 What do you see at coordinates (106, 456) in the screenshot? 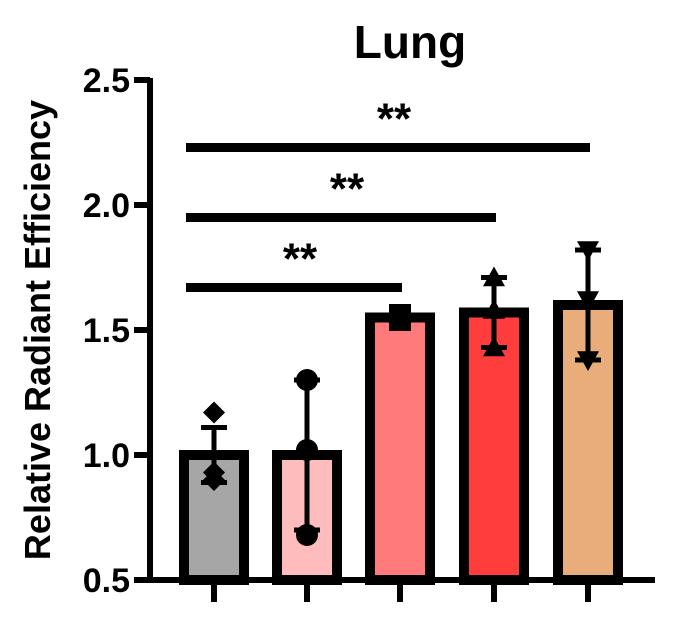
I see `y-tick-label-2: 1.0` at bounding box center [106, 456].